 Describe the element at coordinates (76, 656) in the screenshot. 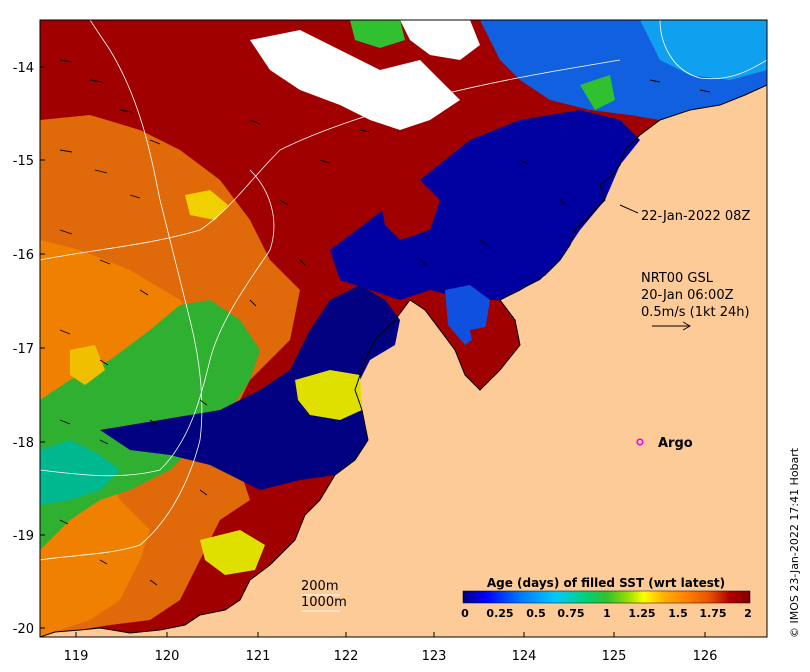

I see `x-tick-label: 119` at that location.